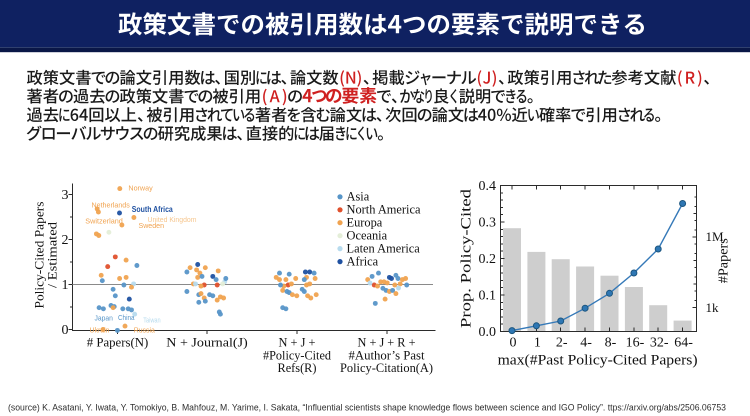  I want to click on svg-text: 2-, so click(562, 343).